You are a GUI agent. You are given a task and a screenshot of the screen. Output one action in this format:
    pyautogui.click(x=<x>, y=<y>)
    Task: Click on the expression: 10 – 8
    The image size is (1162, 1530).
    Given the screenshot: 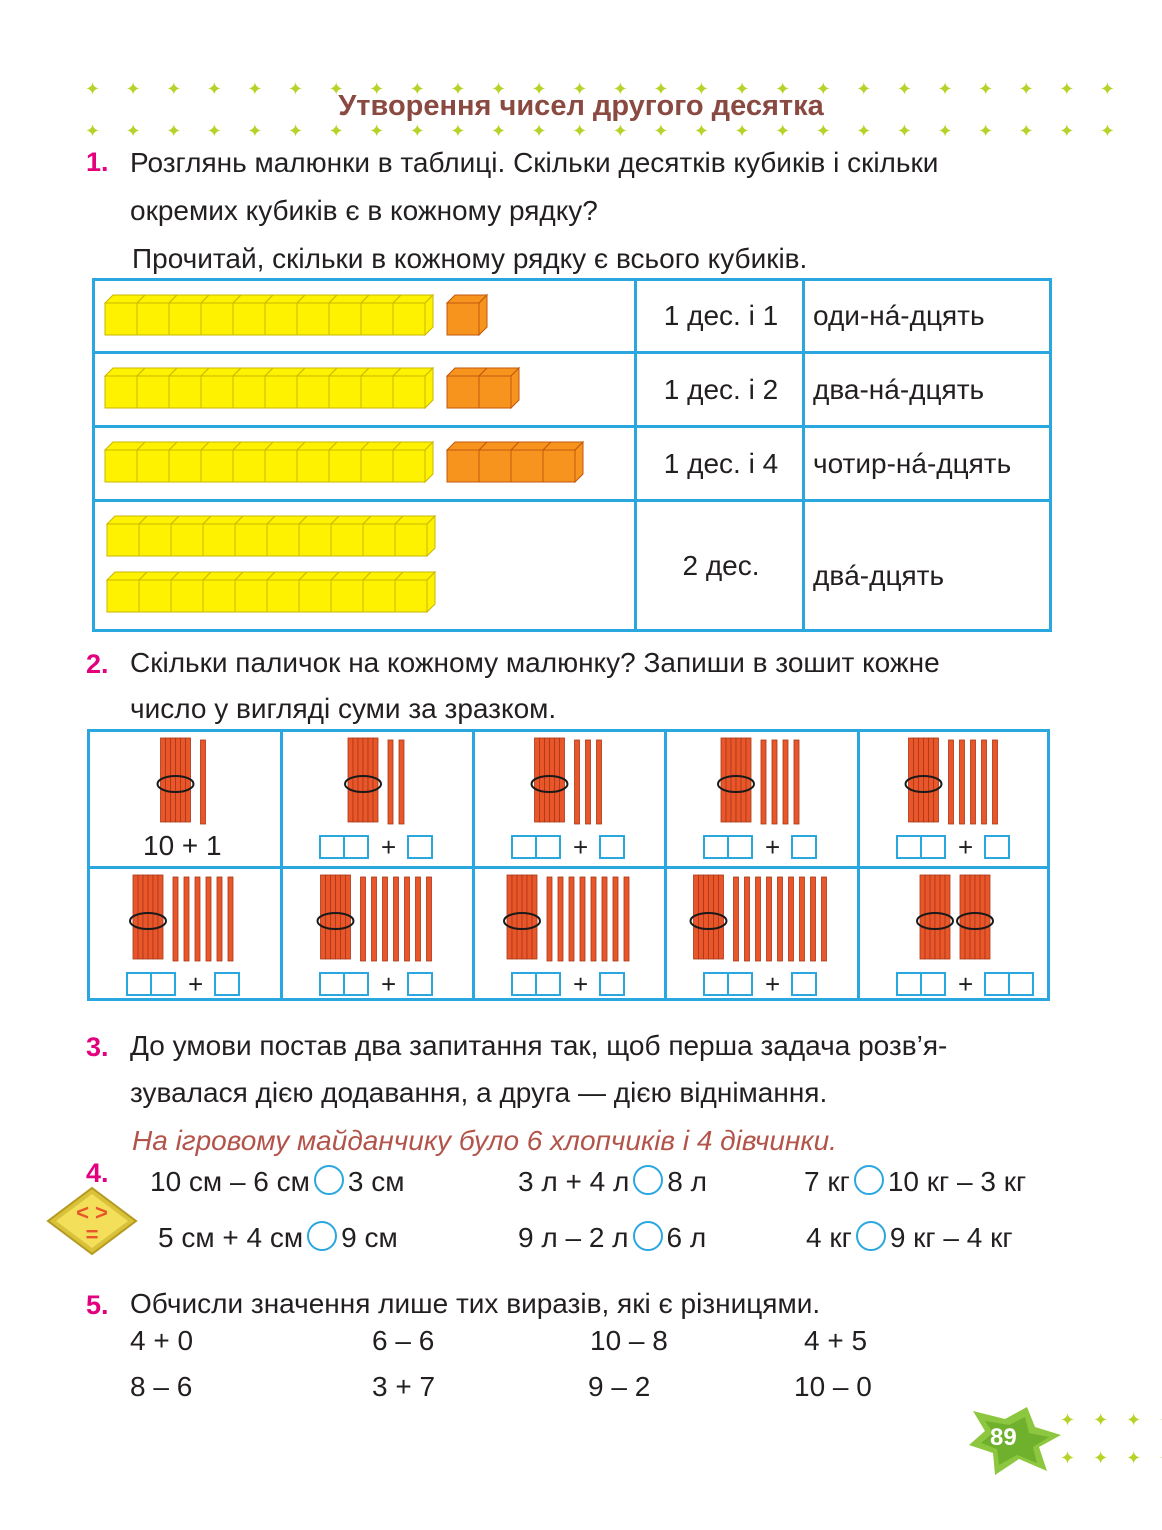 What is the action you would take?
    pyautogui.click(x=629, y=1340)
    